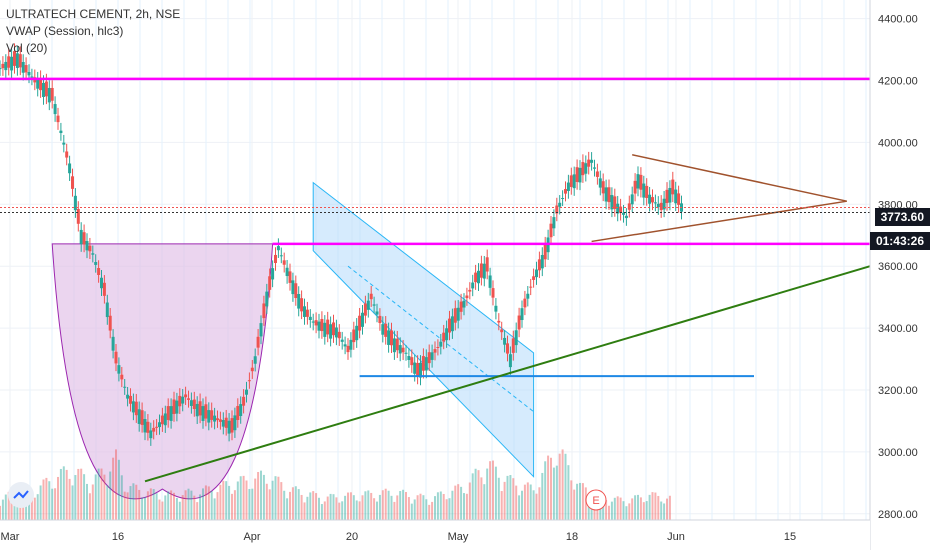  I want to click on legend-vwap: VWAP (Session, hlc3), so click(65, 31).